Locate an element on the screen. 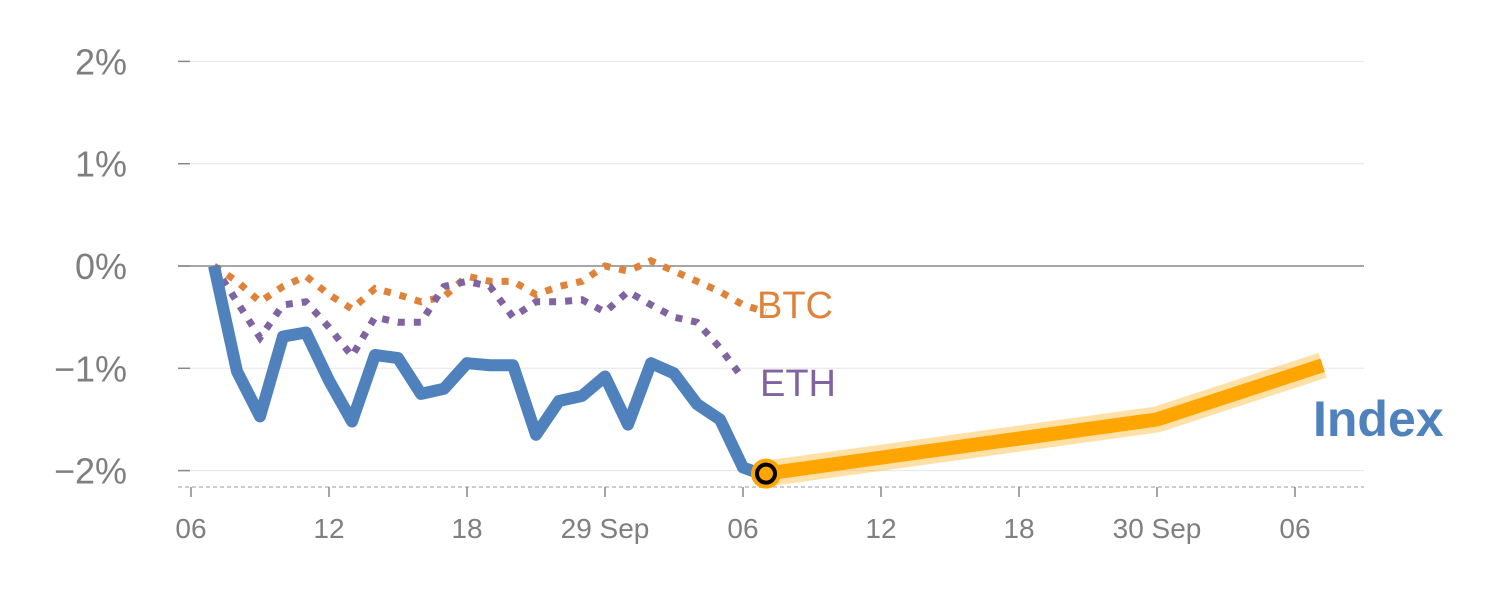  y-tick-label: 0% is located at coordinates (101, 266).